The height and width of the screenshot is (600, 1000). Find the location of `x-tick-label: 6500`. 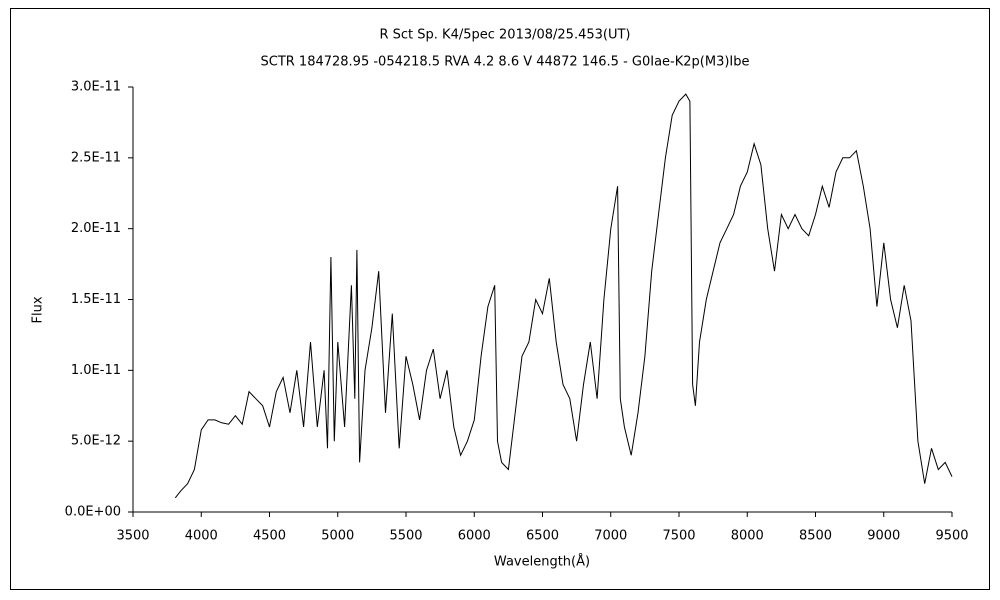

x-tick-label: 6500 is located at coordinates (542, 536).